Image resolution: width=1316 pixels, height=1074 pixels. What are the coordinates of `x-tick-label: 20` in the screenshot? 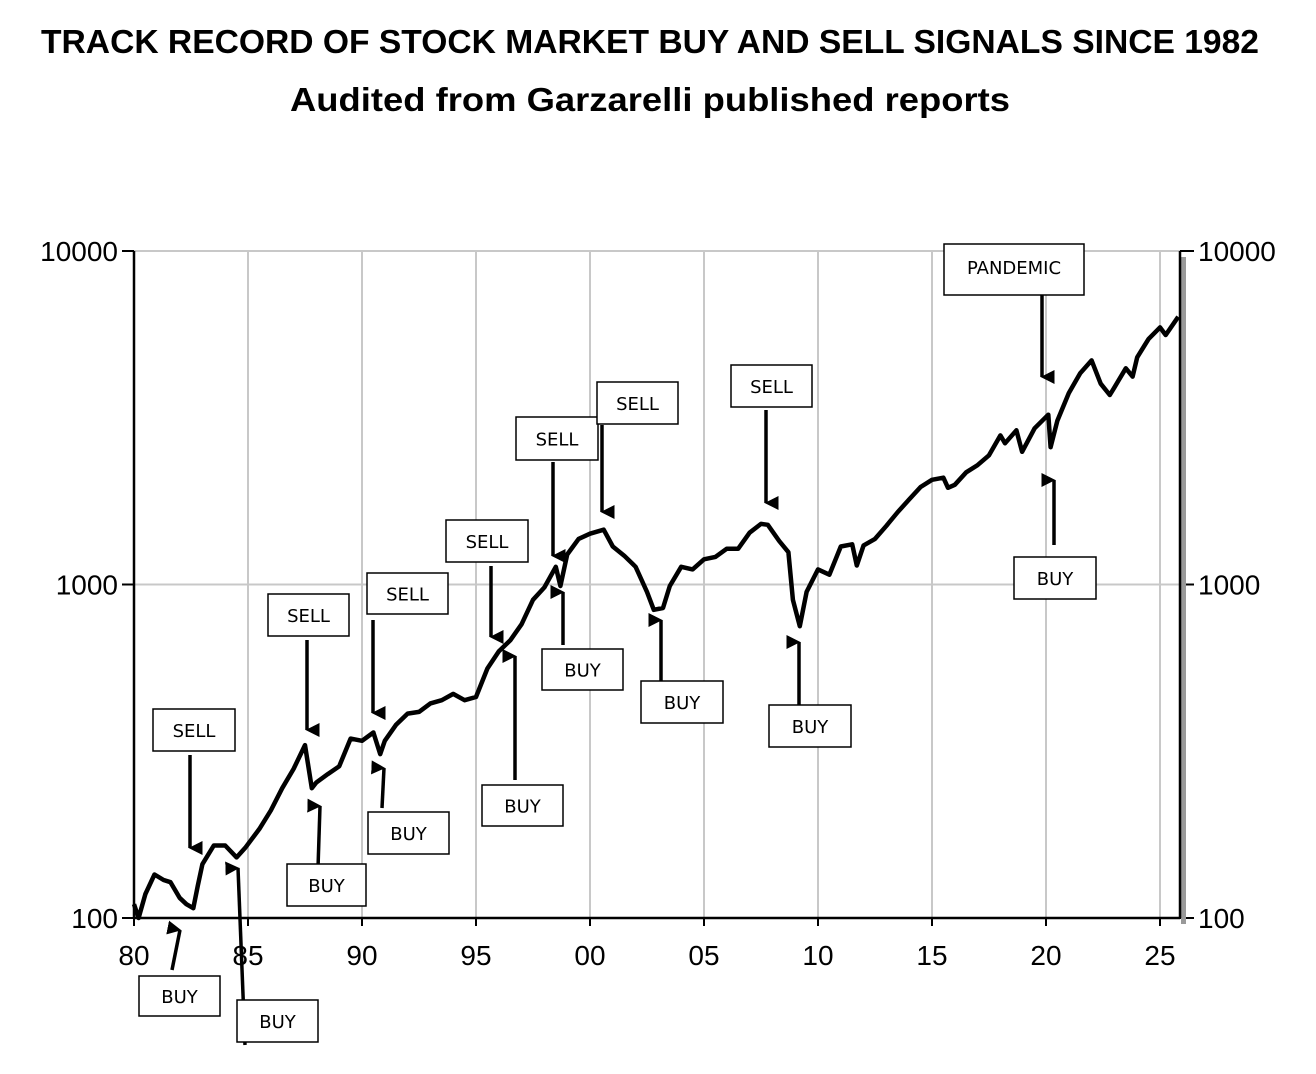 It's located at (1045, 955).